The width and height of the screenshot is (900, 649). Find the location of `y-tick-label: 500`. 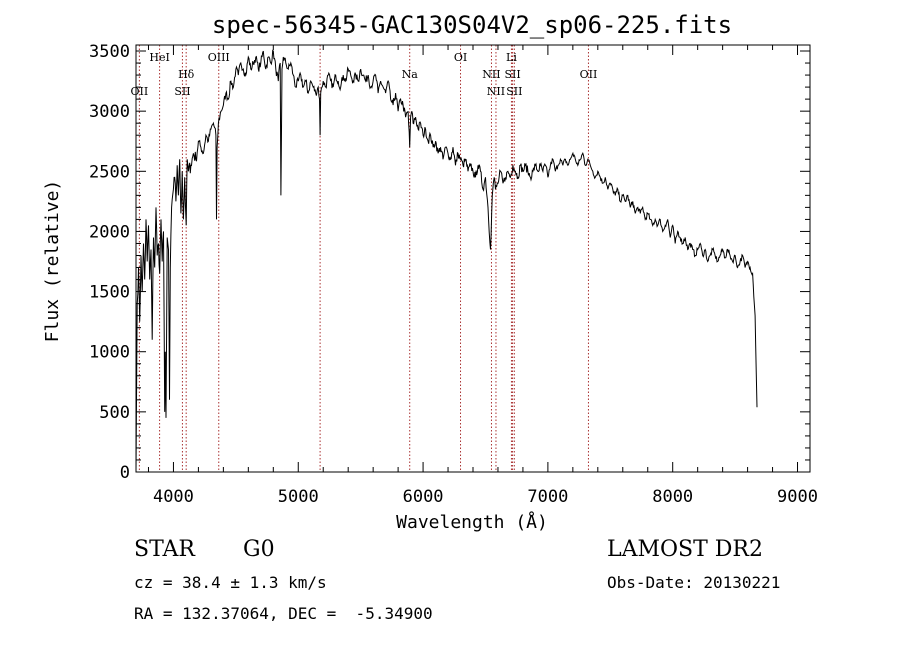

y-tick-label: 500 is located at coordinates (114, 413).